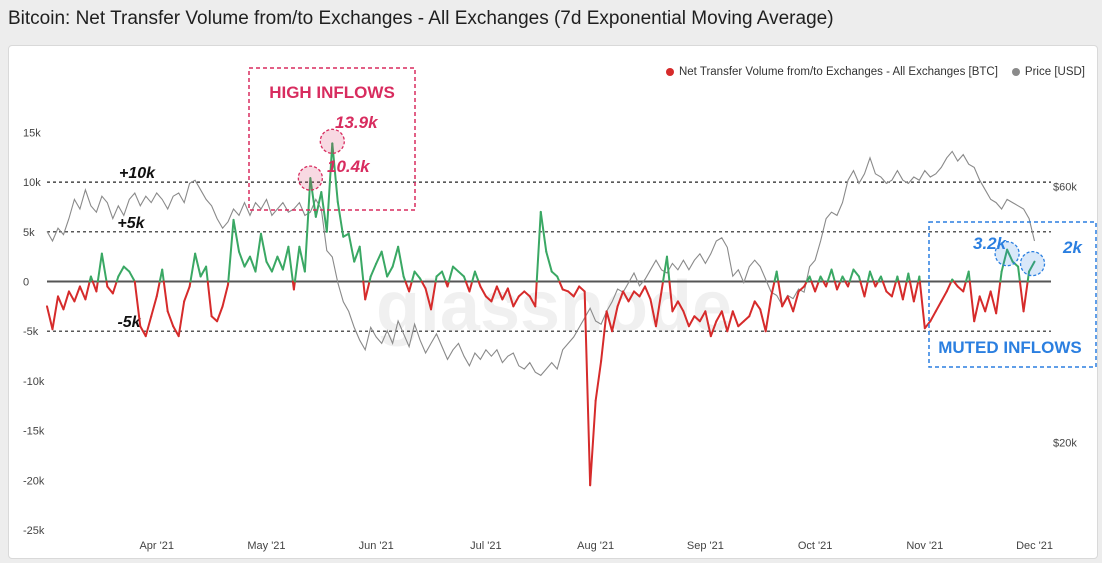 Image resolution: width=1102 pixels, height=563 pixels. I want to click on muted-inflows-label: MUTED INFLOWS, so click(1010, 347).